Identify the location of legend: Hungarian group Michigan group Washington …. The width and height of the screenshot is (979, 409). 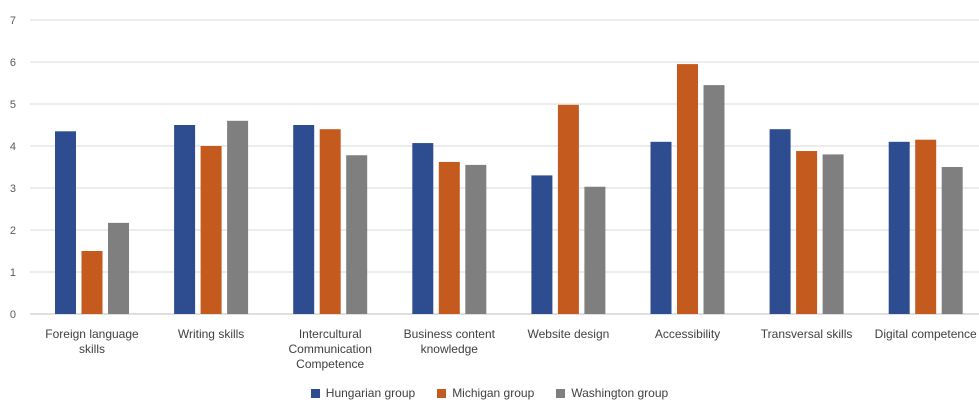
(489, 393).